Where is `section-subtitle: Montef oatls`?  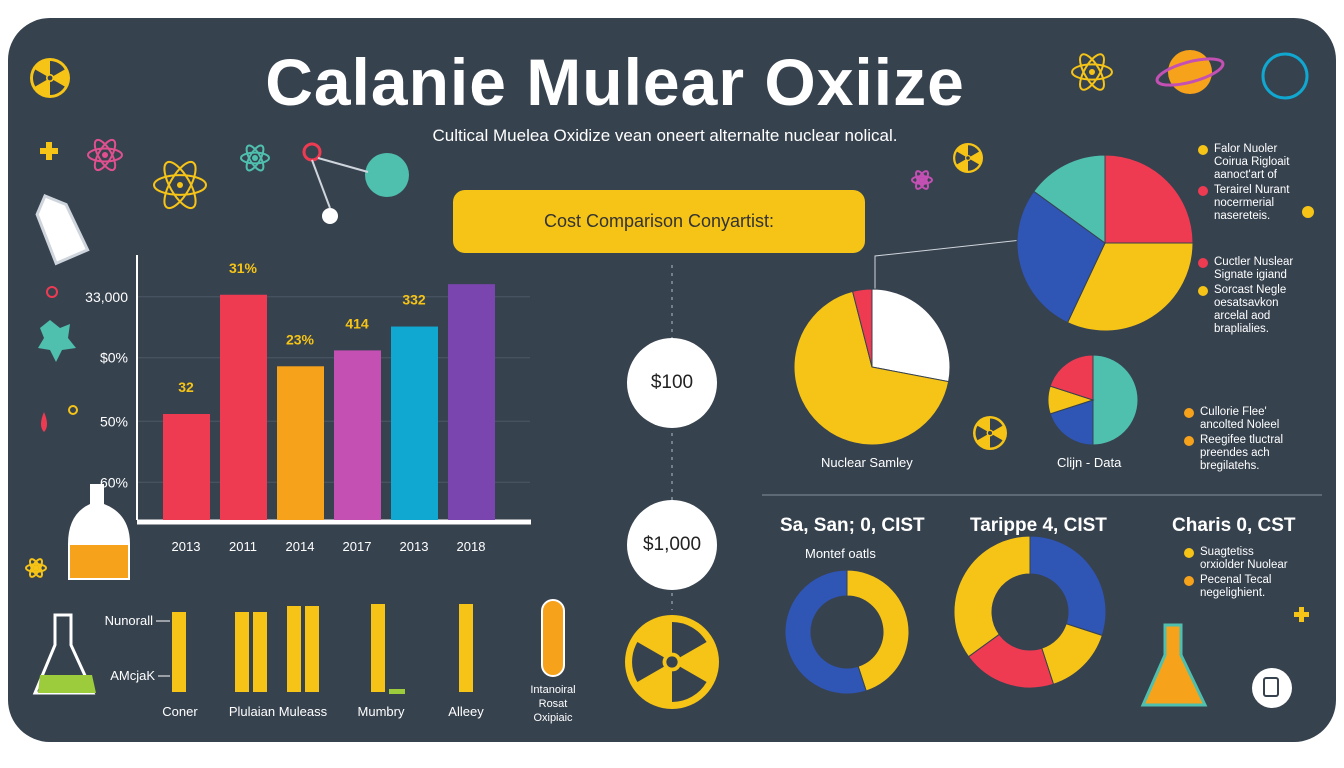 section-subtitle: Montef oatls is located at coordinates (840, 553).